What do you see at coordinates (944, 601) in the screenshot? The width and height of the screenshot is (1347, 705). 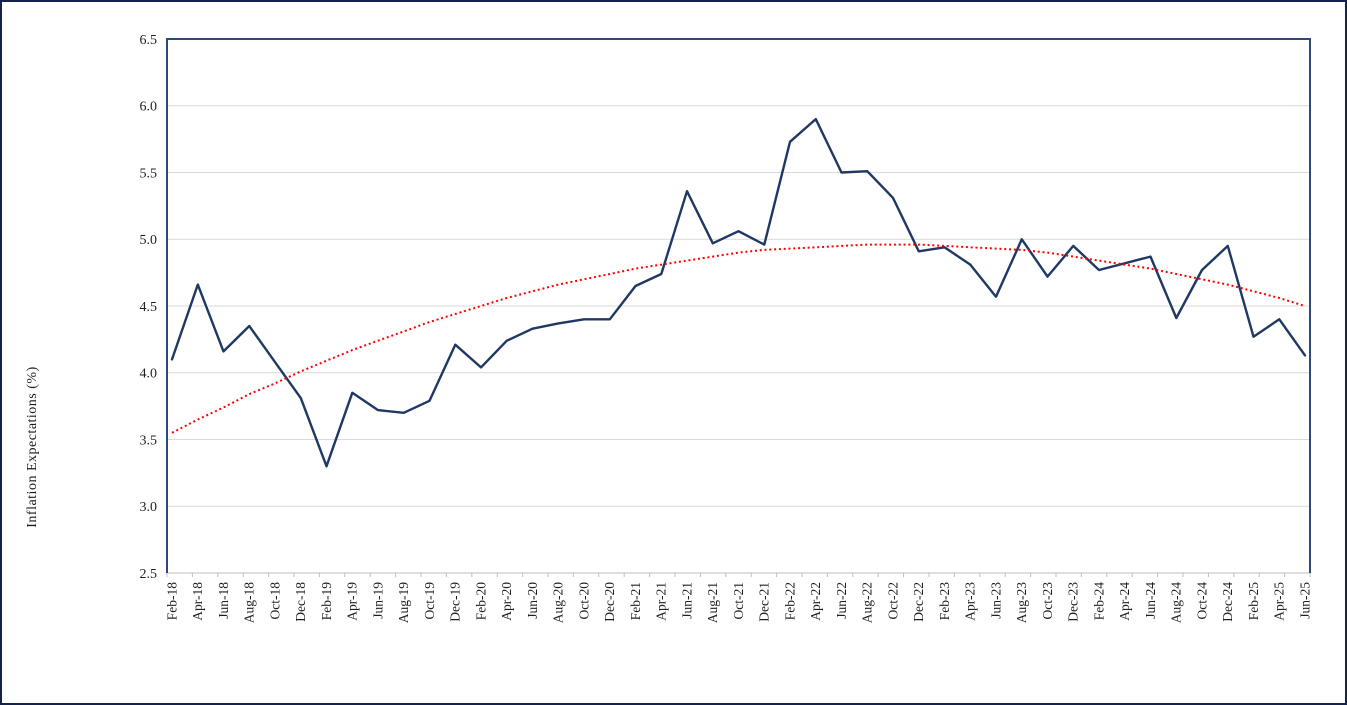 I see `x-tick-label: Feb-23` at bounding box center [944, 601].